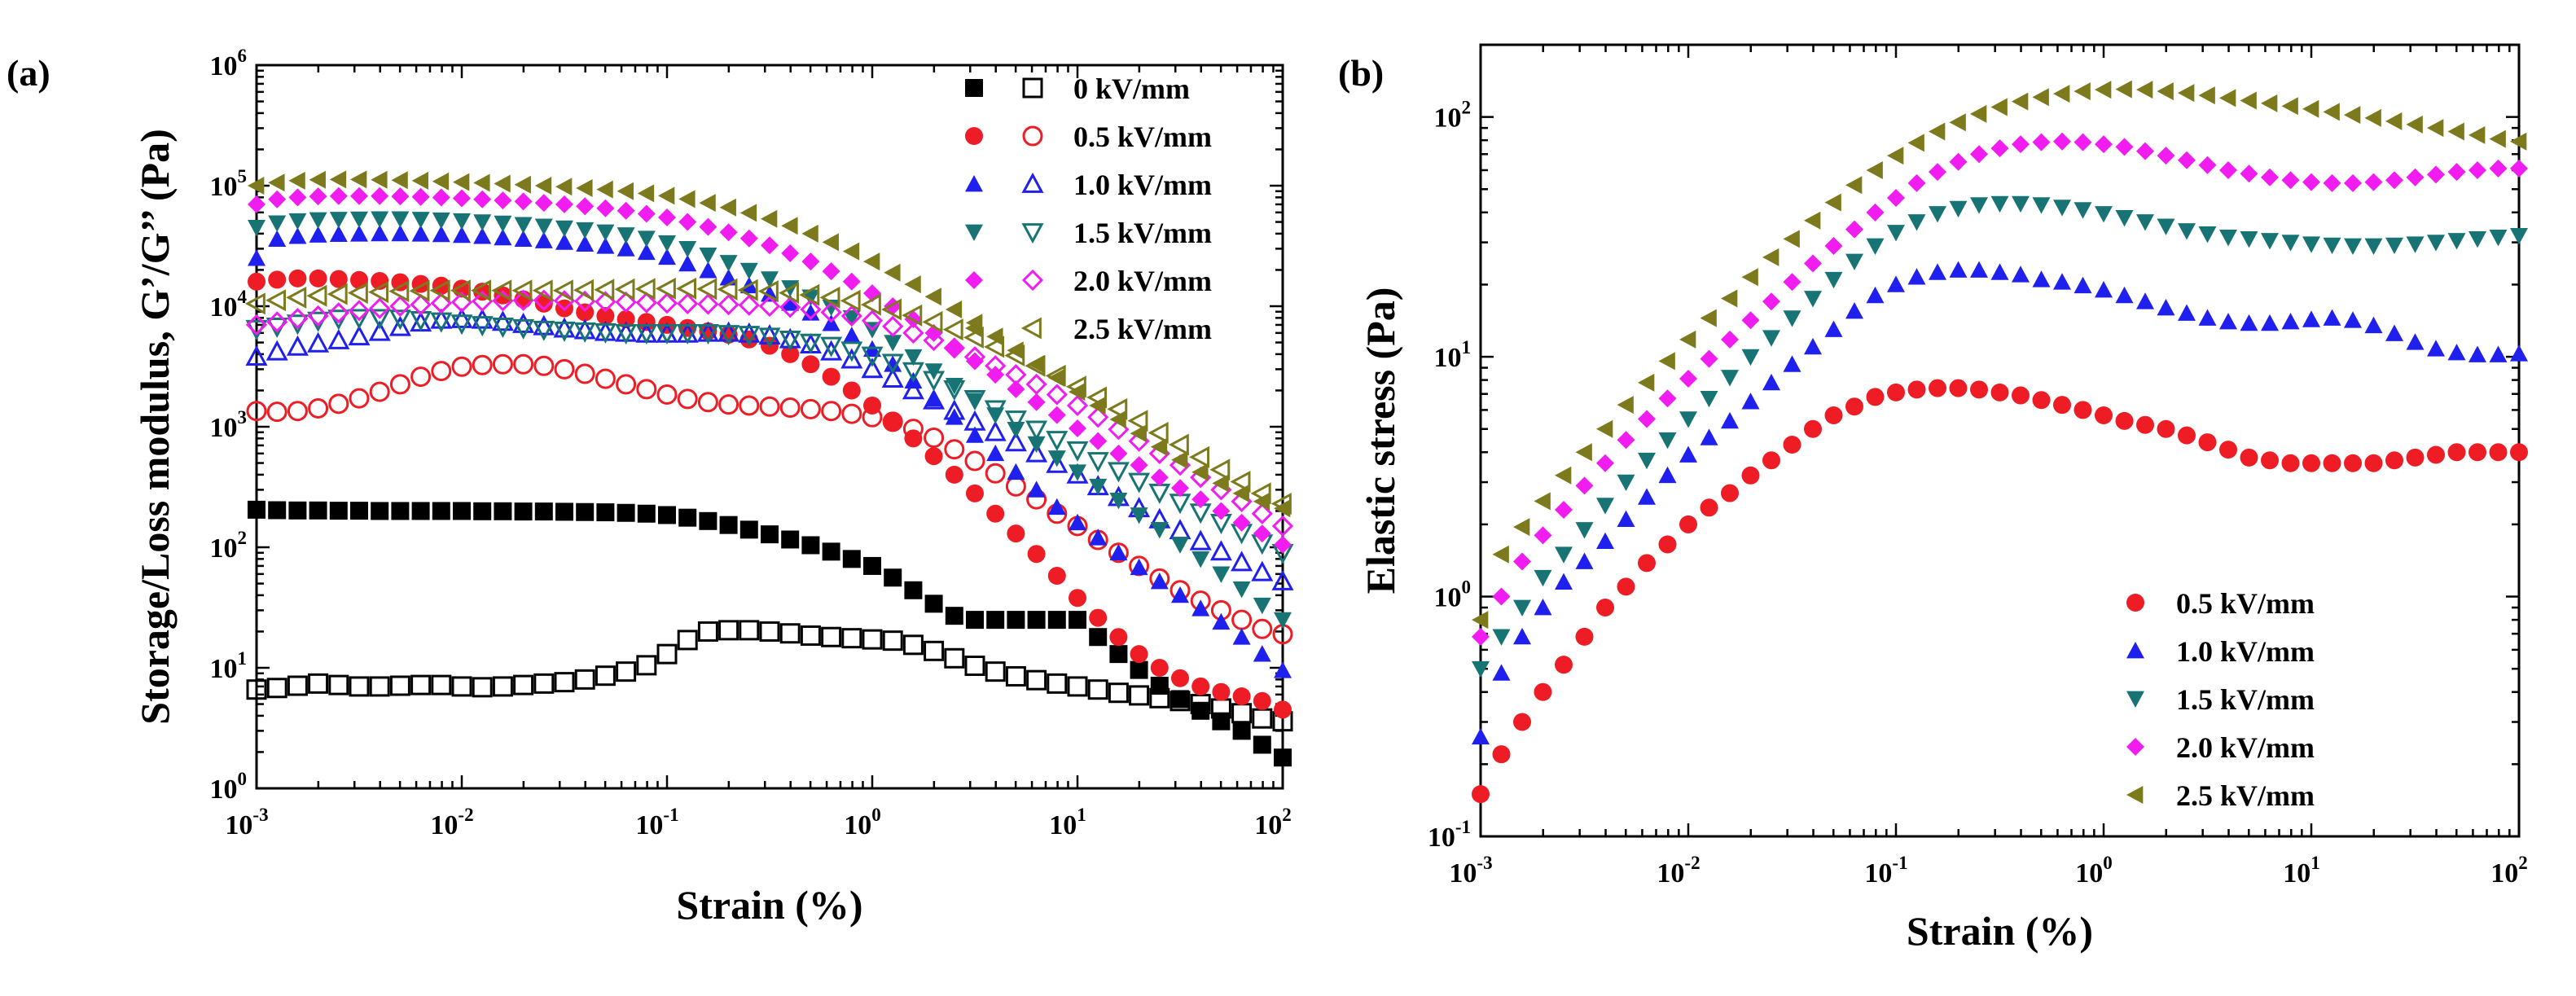  What do you see at coordinates (974, 184) in the screenshot?
I see `legend-marker-storage` at bounding box center [974, 184].